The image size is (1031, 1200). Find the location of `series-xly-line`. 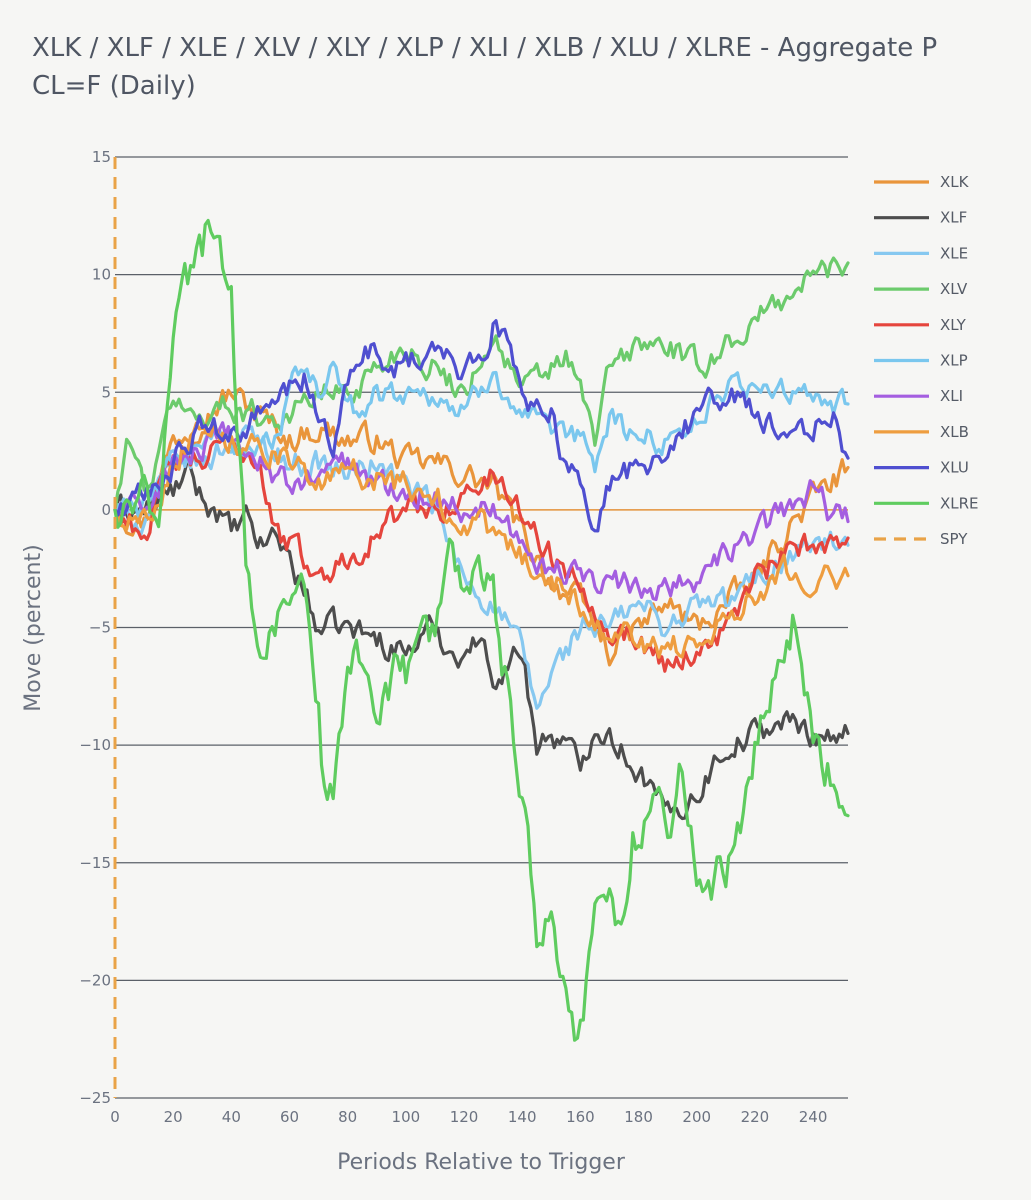

series-xly-line is located at coordinates (481, 551).